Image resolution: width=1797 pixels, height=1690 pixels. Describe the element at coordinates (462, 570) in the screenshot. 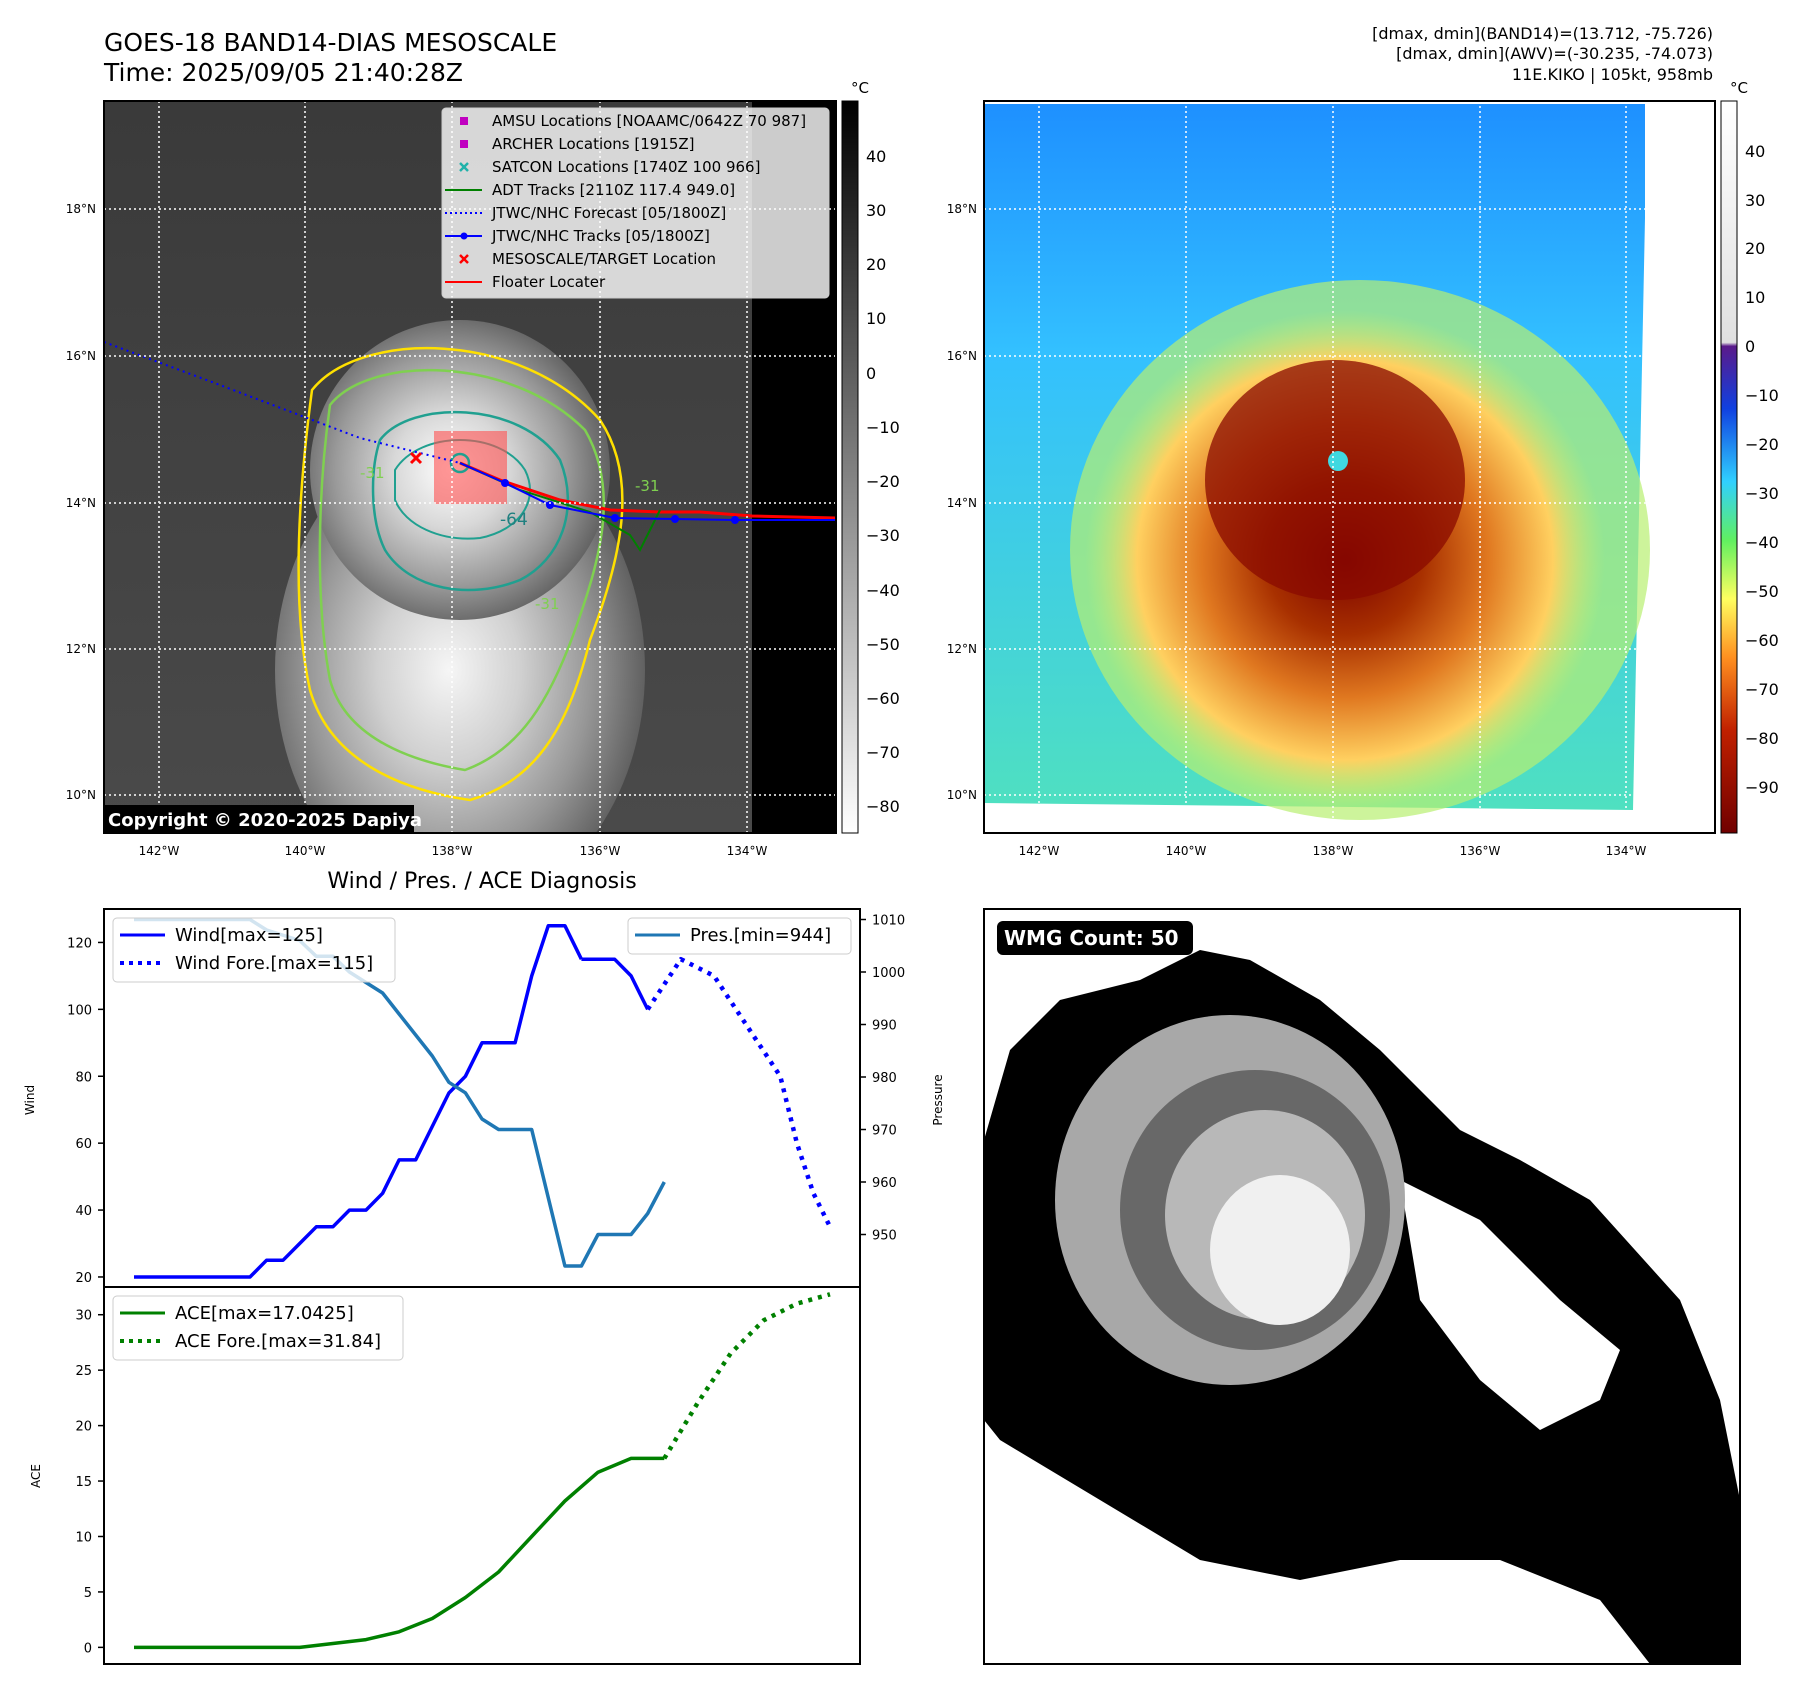

I see `ir-contour-green` at that location.